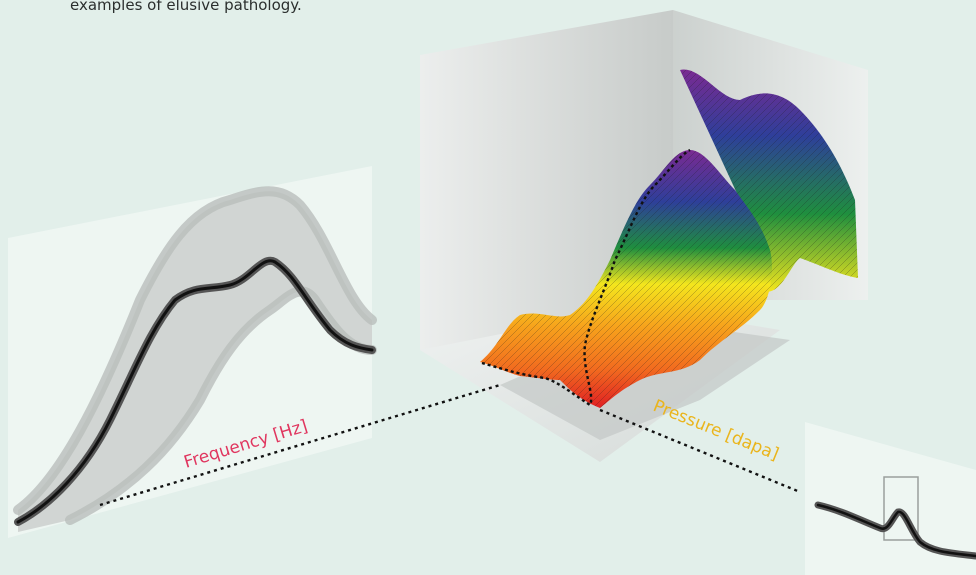 The image size is (976, 575). I want to click on pressure-axis-label: Pressure [dapa], so click(715, 430).